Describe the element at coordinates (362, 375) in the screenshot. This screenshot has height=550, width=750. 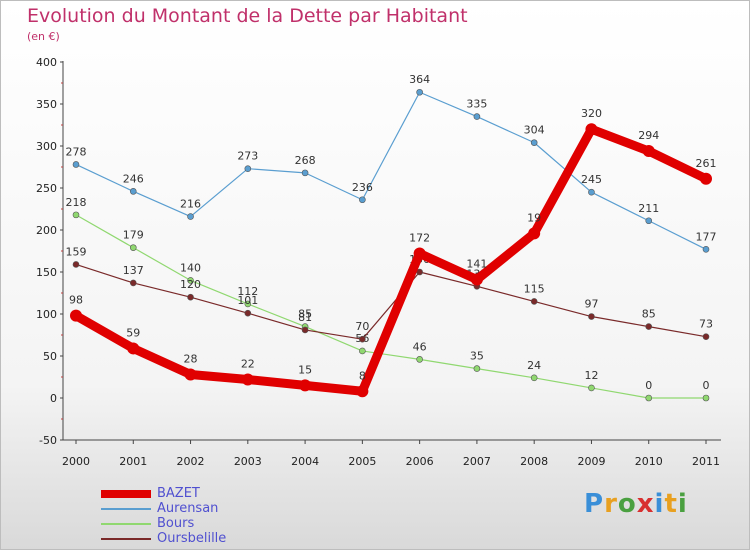
I see `data-label-bazet: 8` at that location.